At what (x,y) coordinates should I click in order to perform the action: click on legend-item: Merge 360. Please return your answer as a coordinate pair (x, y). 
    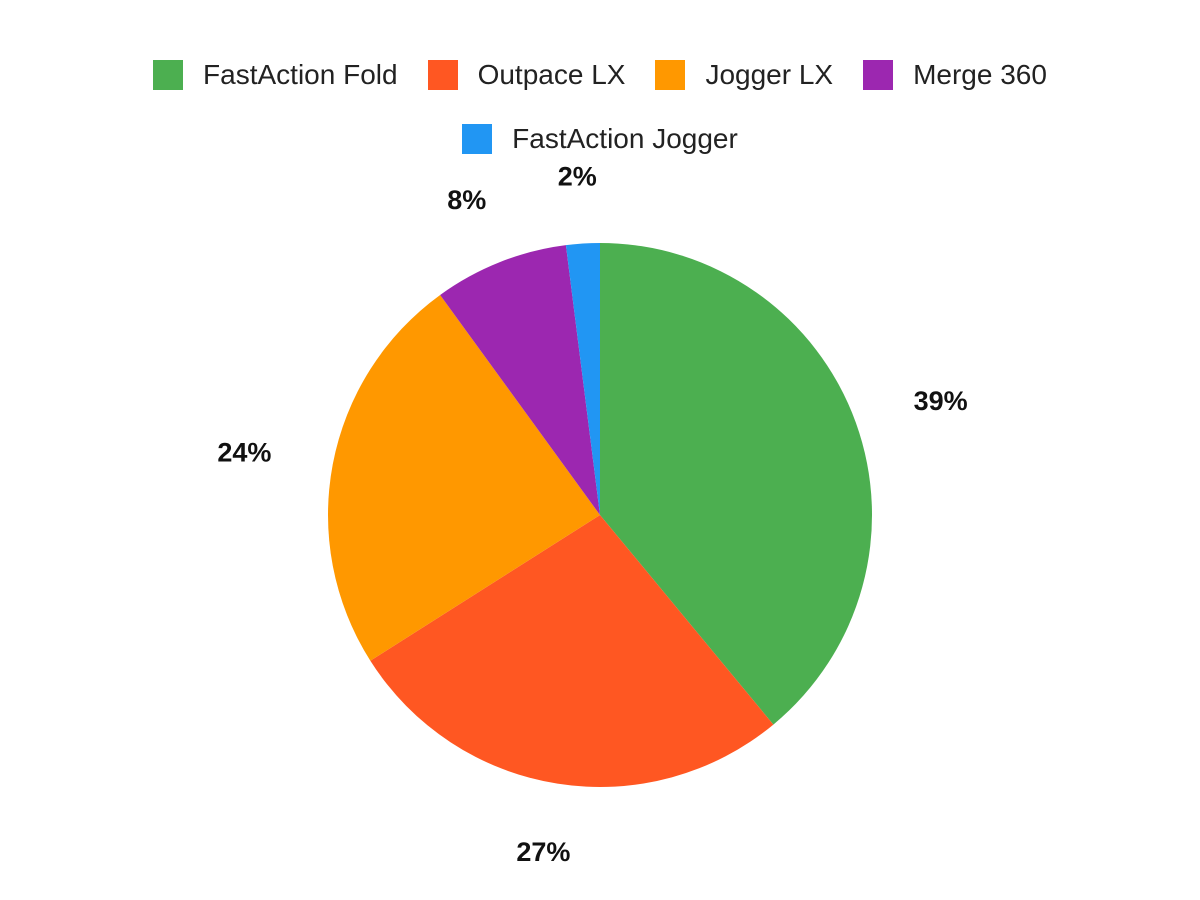
    Looking at the image, I should click on (955, 75).